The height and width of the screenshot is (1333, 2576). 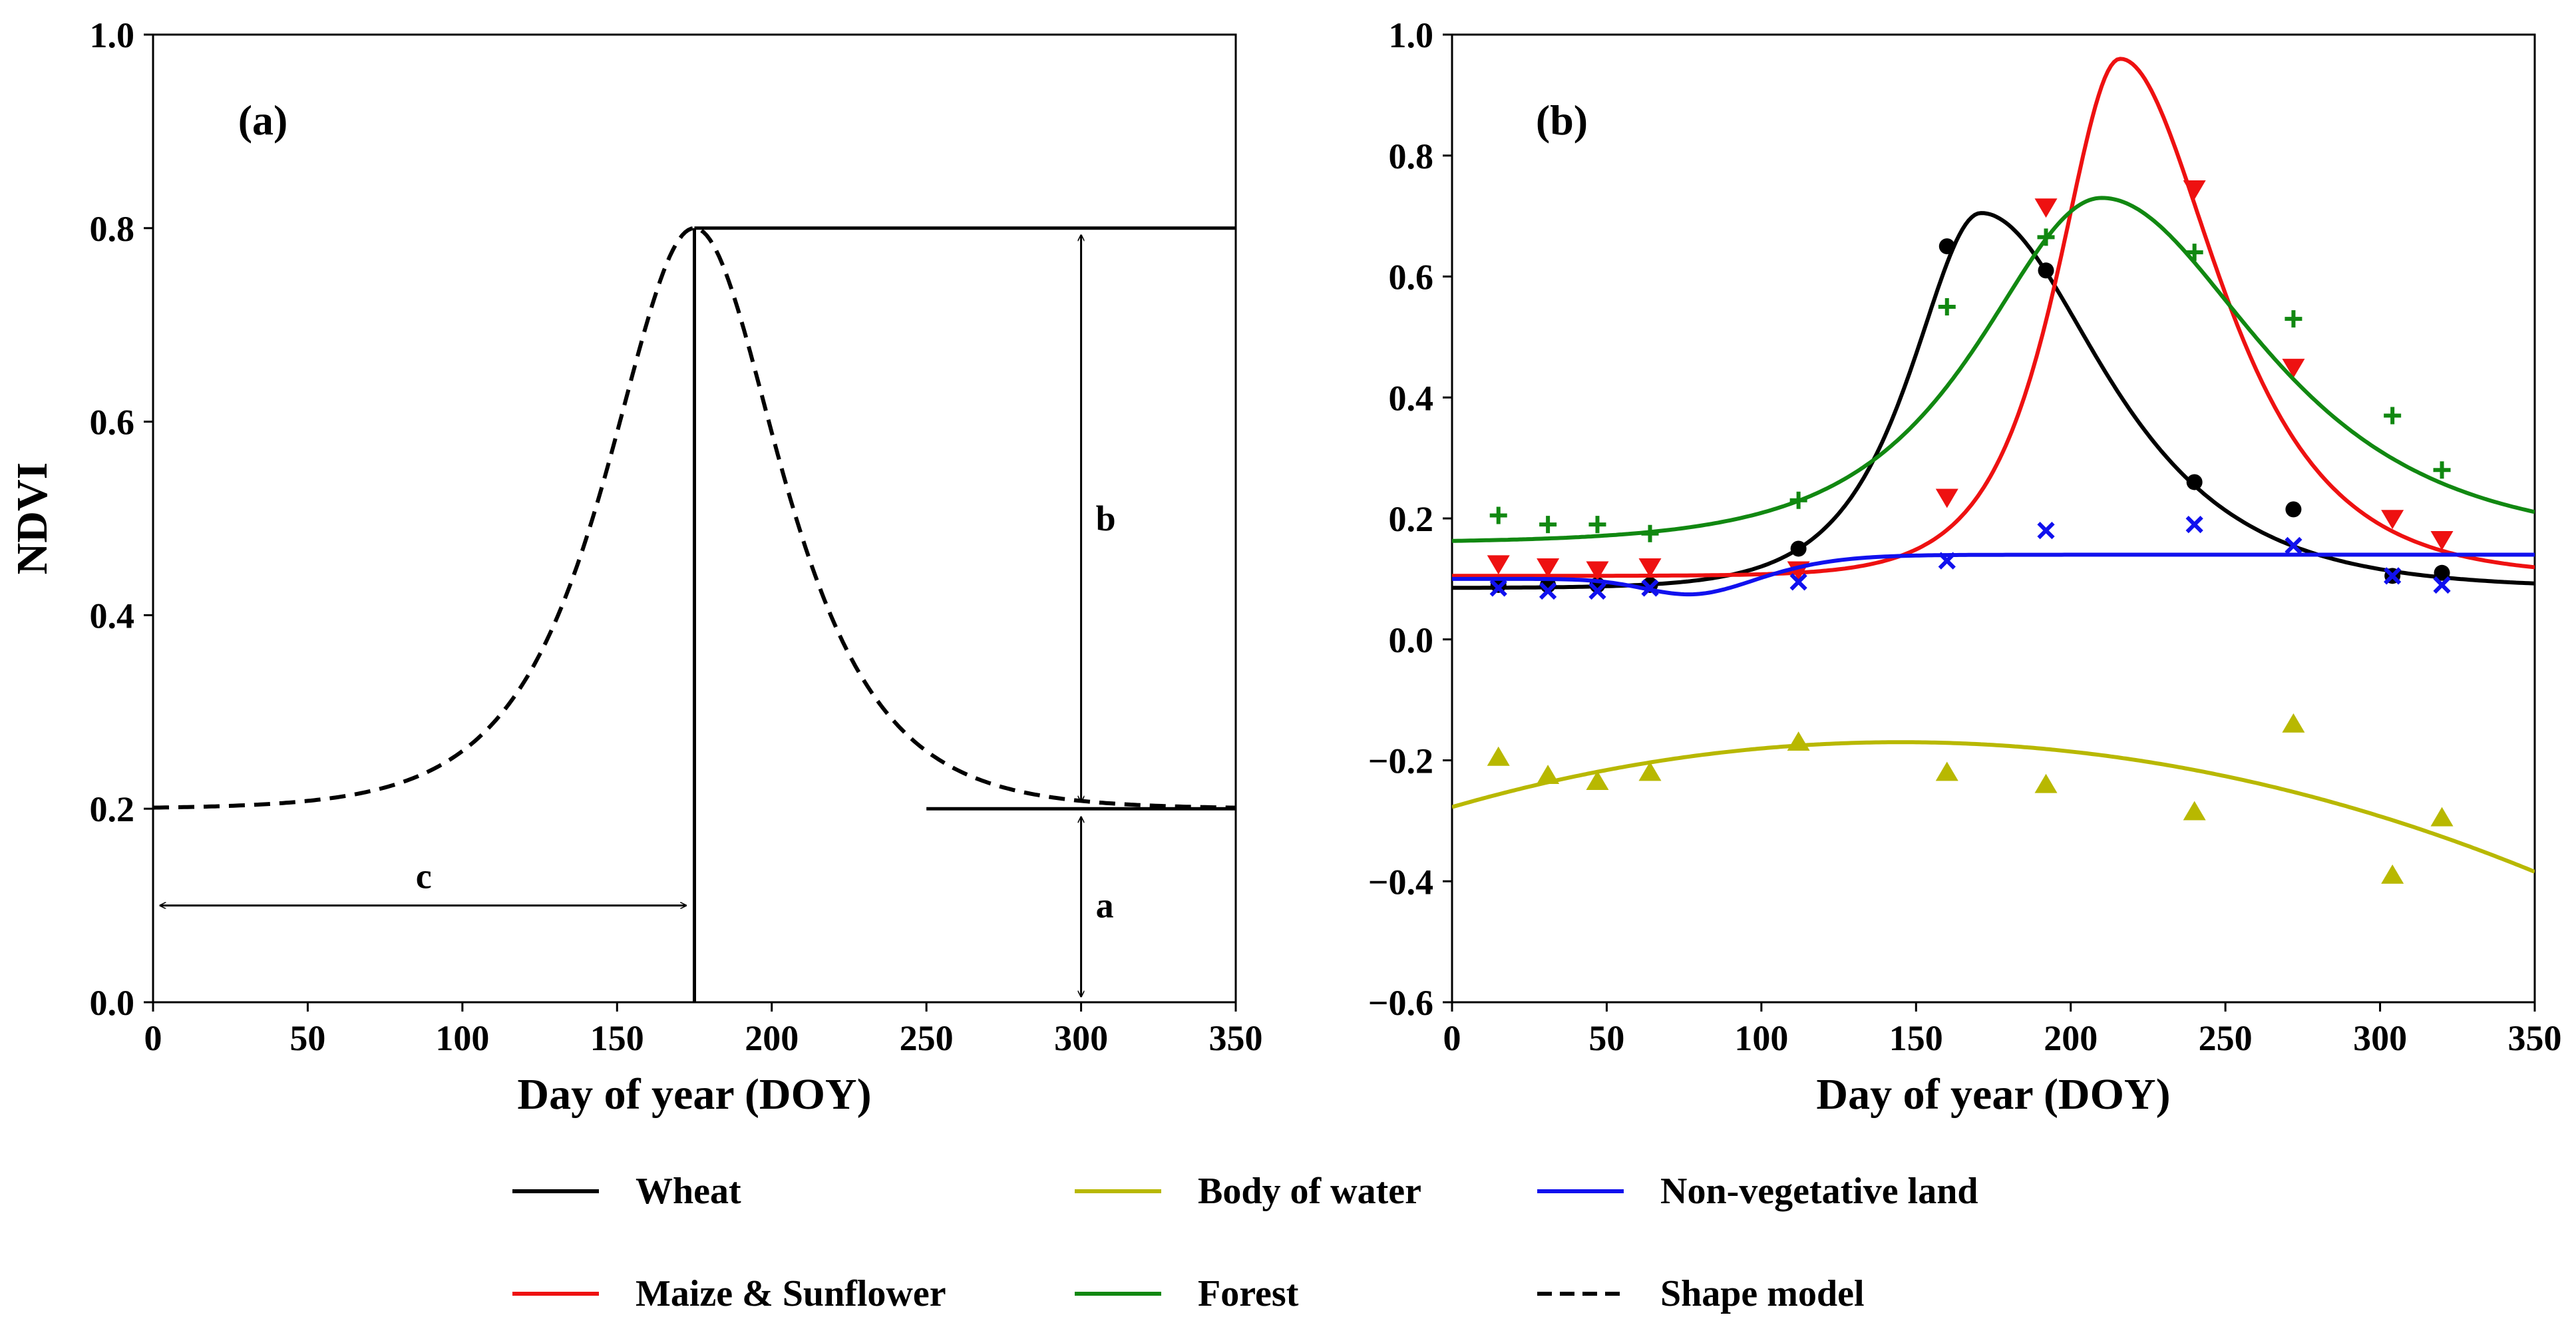 What do you see at coordinates (424, 877) in the screenshot?
I see `annotation-c: c` at bounding box center [424, 877].